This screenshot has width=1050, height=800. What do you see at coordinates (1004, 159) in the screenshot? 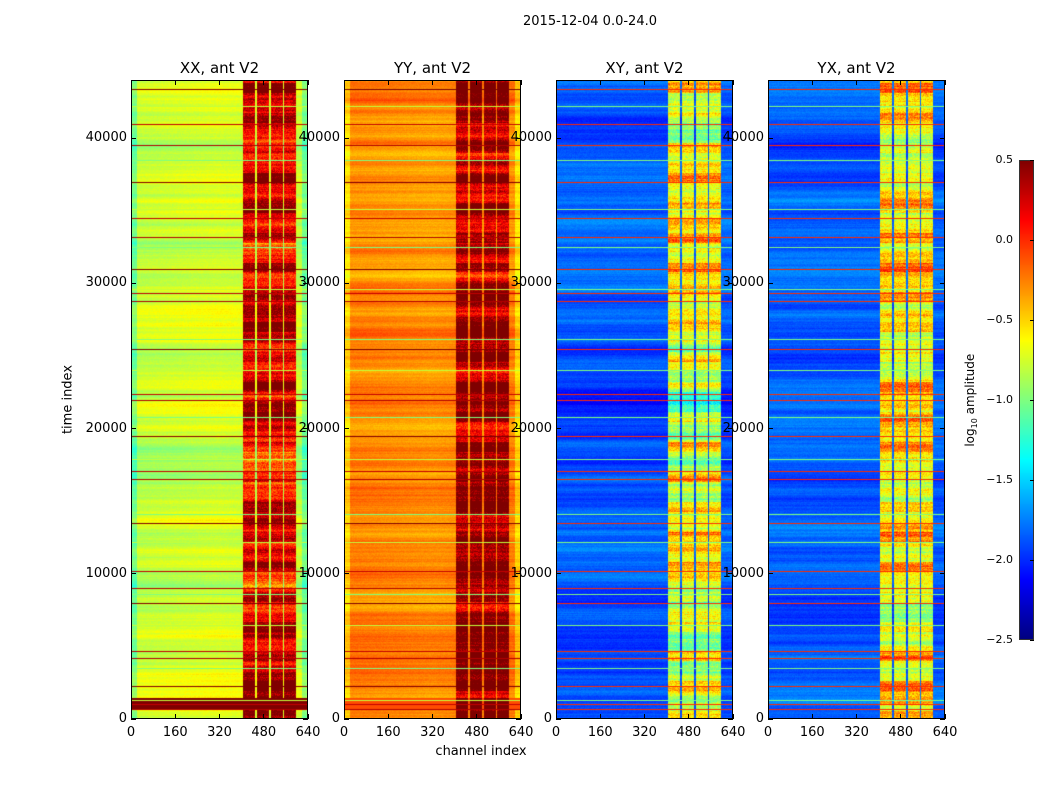
I see `colorbar-tick-label: 0.5` at bounding box center [1004, 159].